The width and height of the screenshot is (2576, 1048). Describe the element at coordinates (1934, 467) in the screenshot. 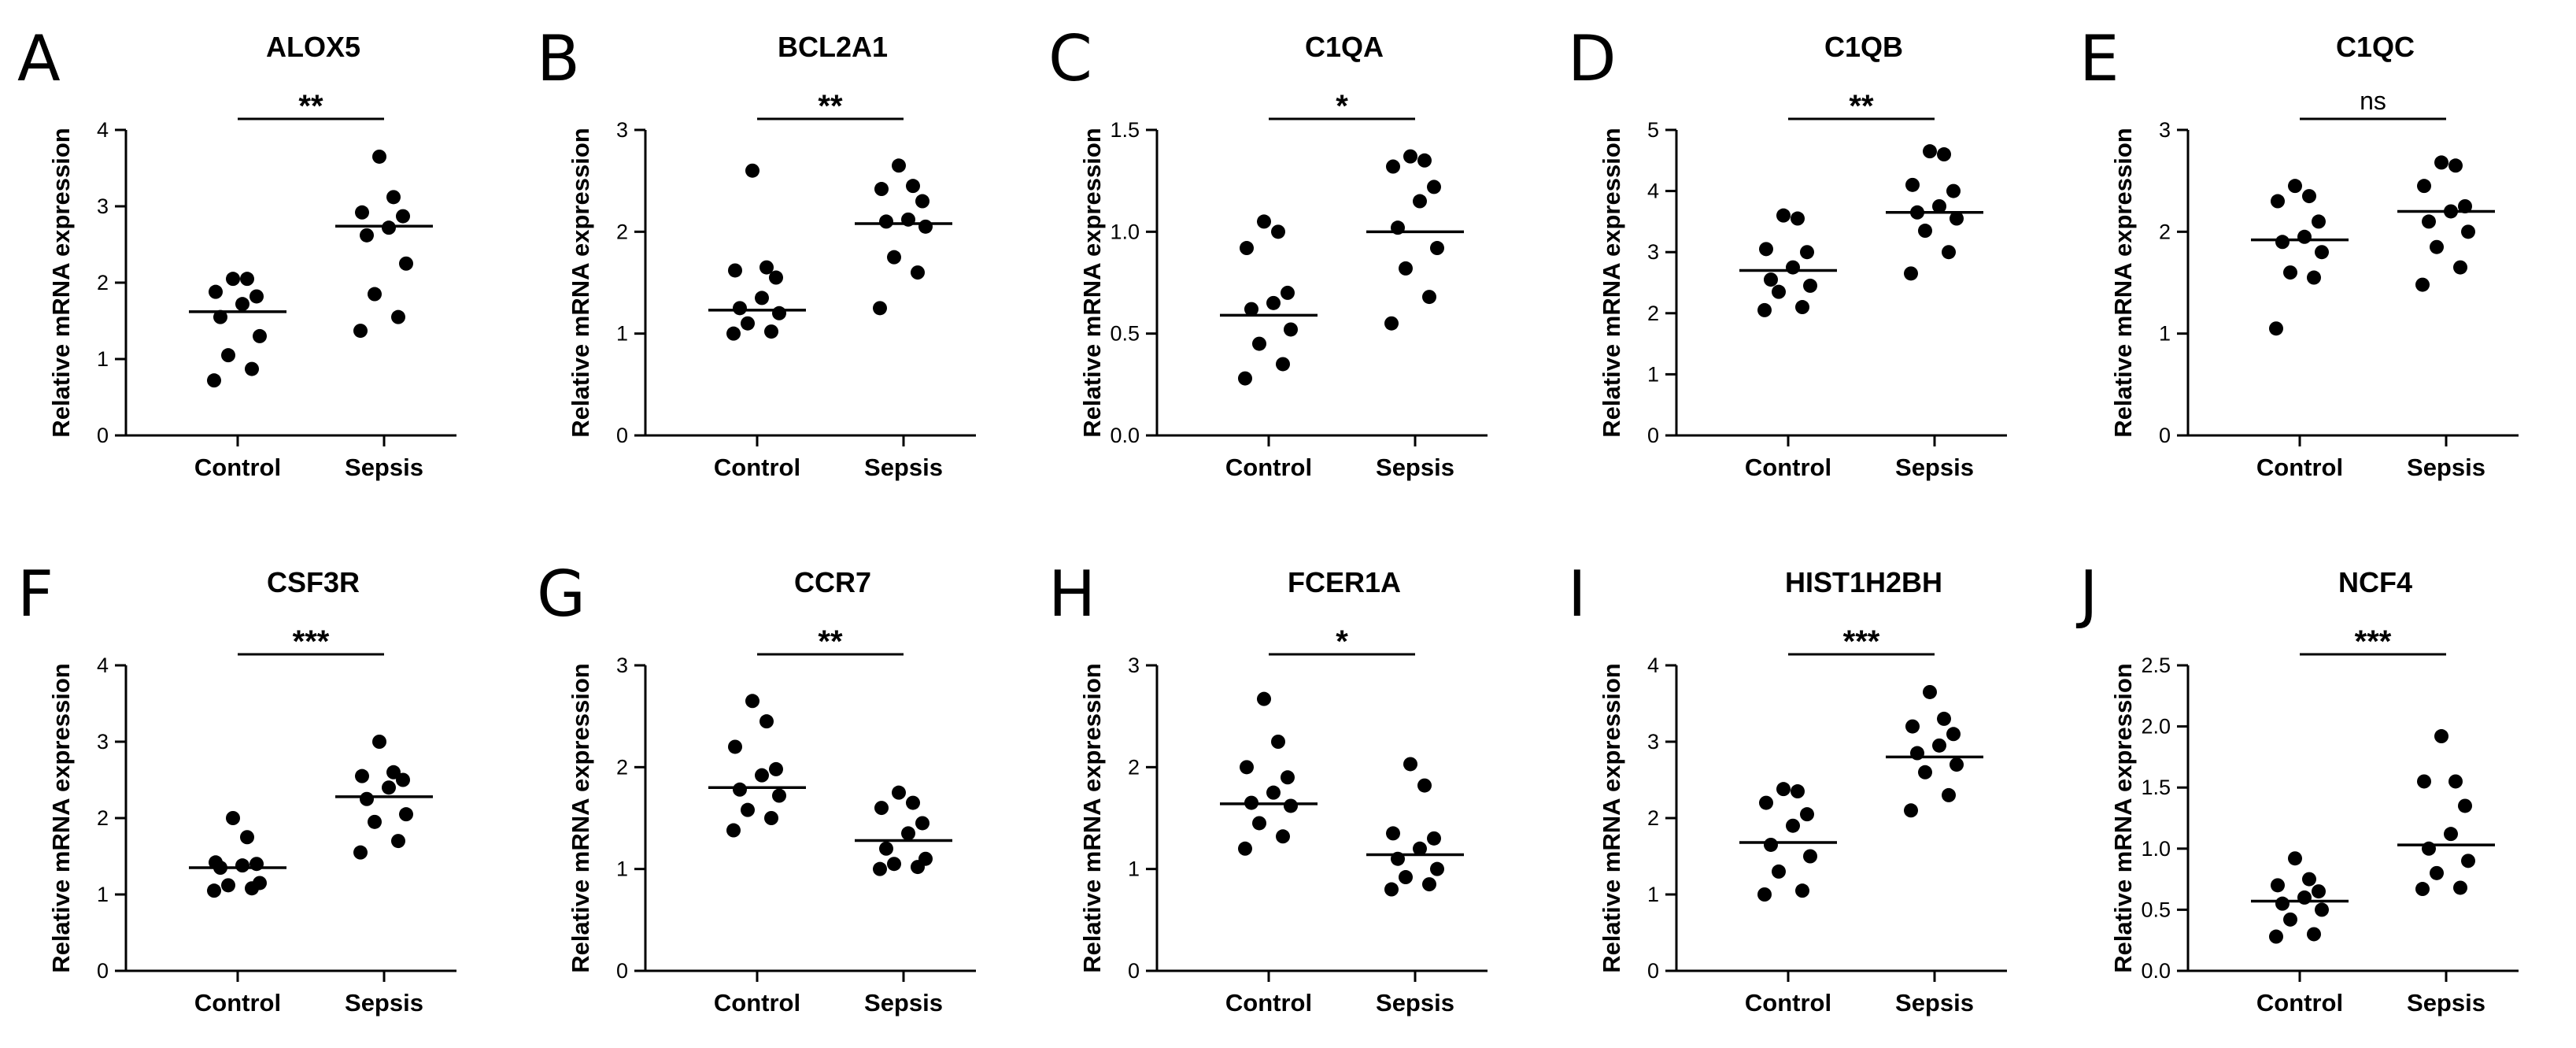

I see `x-tick-label-d: Sepsis` at that location.